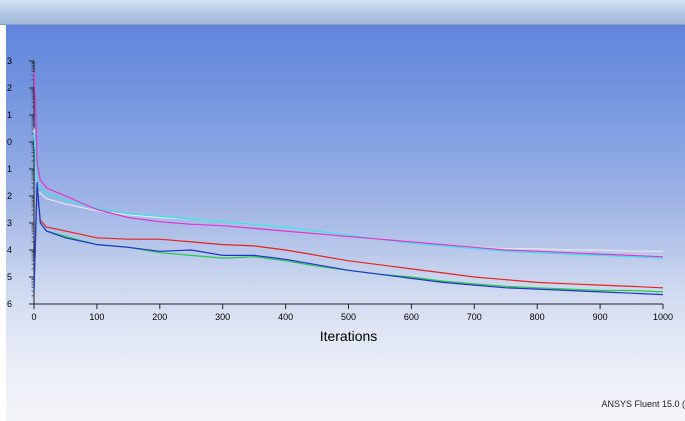  What do you see at coordinates (411, 317) in the screenshot?
I see `x-tick-label: 600` at bounding box center [411, 317].